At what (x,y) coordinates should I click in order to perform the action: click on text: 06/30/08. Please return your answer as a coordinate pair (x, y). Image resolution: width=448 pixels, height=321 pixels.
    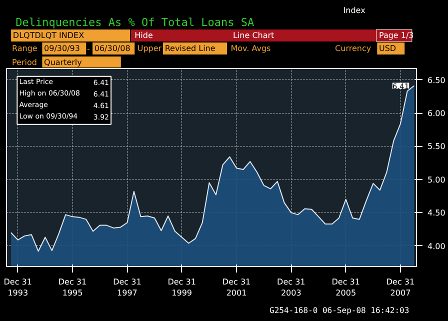
    Looking at the image, I should click on (112, 48).